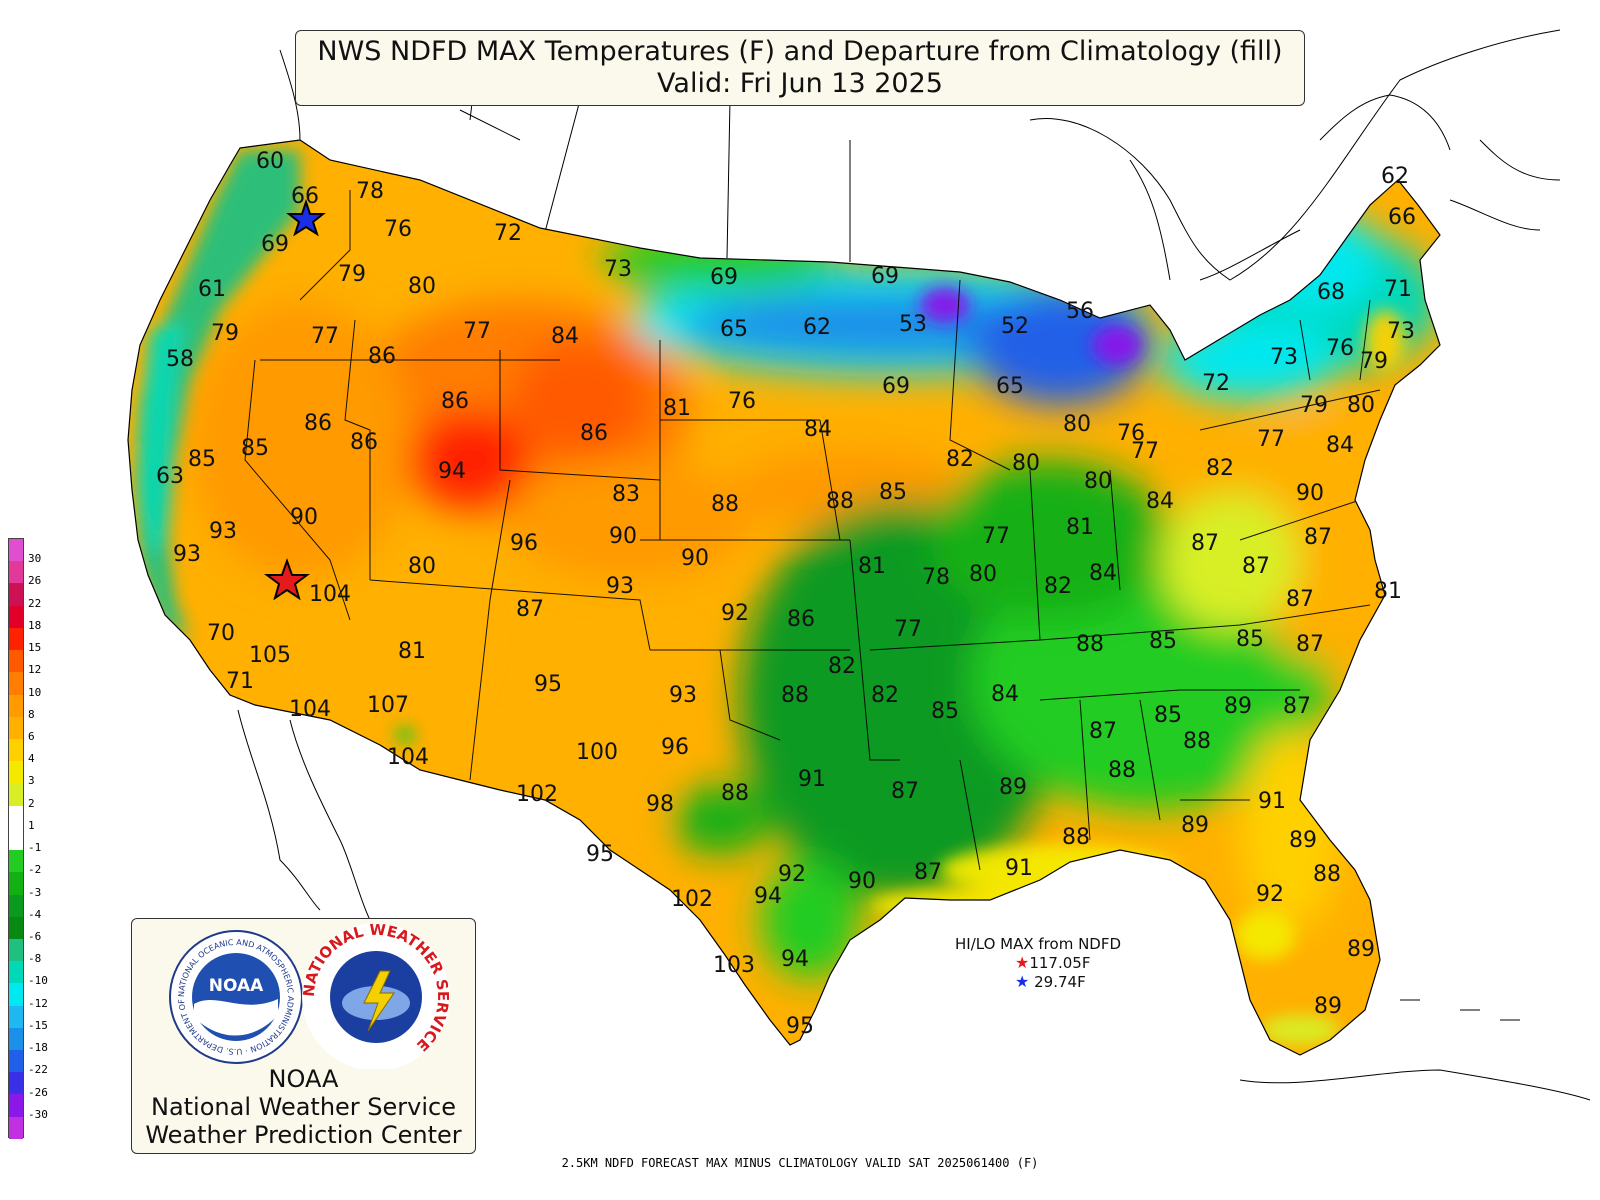 The height and width of the screenshot is (1200, 1600). I want to click on temperature-label: 92, so click(1270, 894).